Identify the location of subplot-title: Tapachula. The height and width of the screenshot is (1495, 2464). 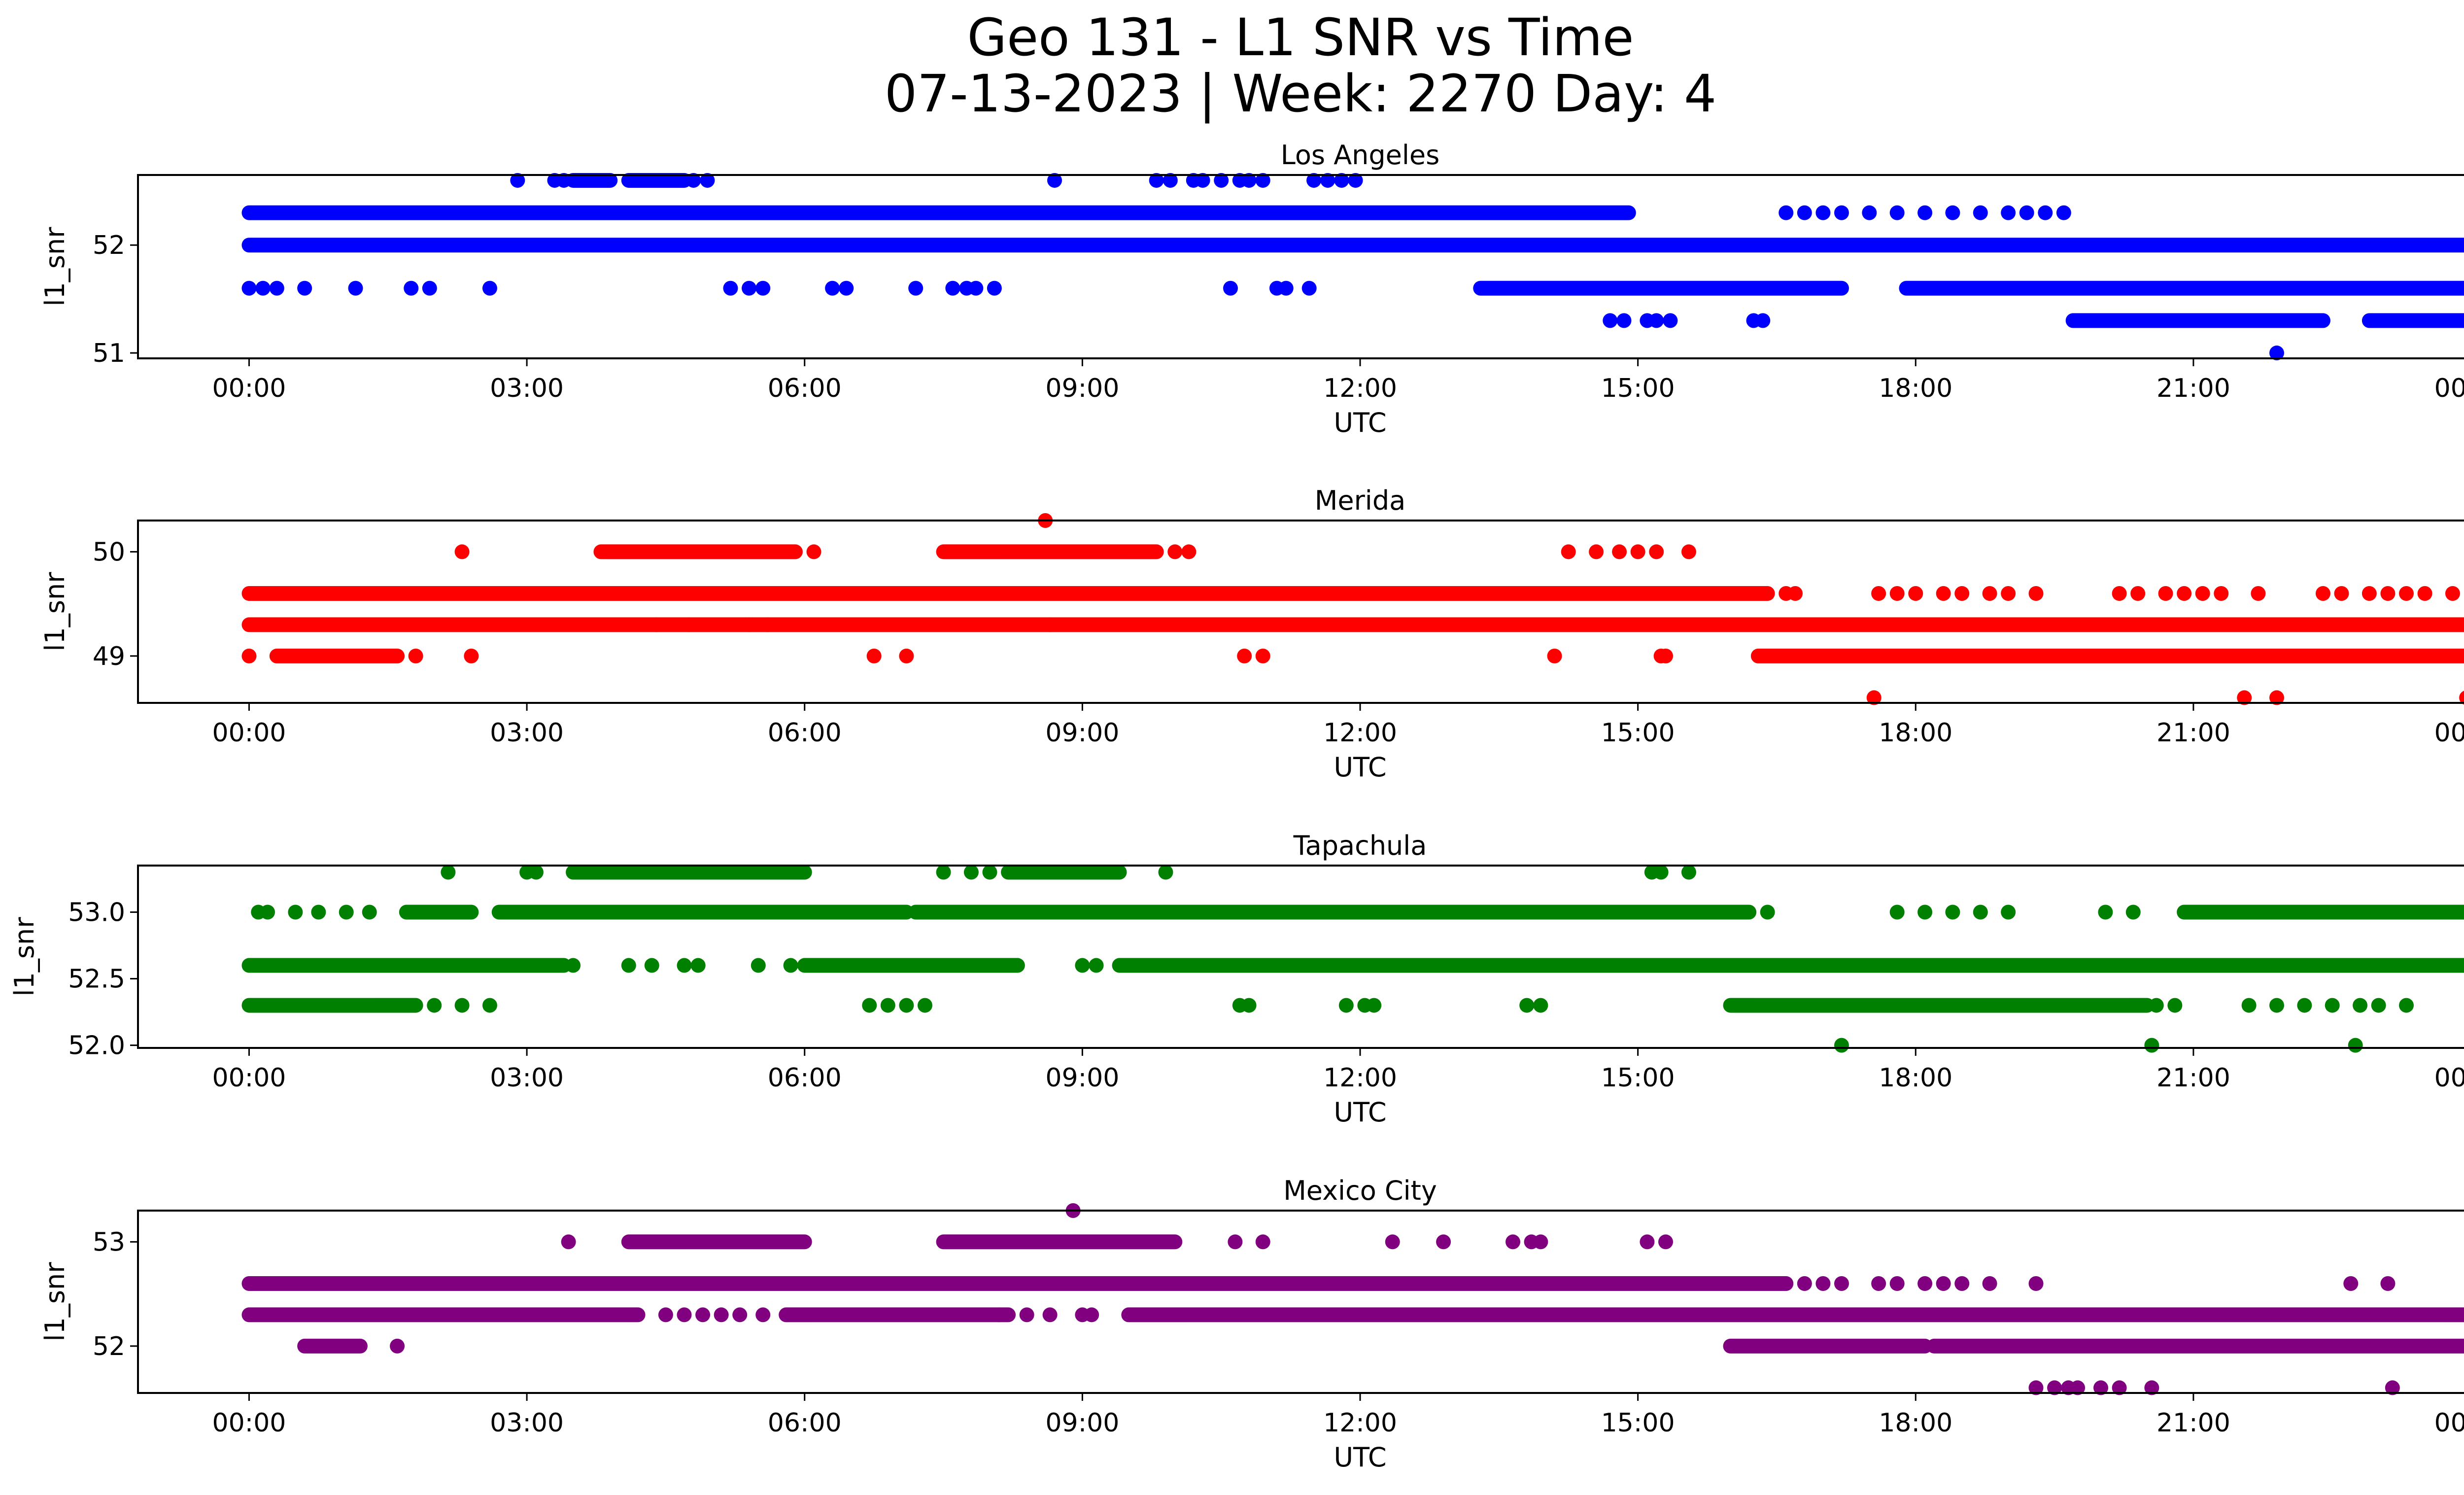
(1360, 845).